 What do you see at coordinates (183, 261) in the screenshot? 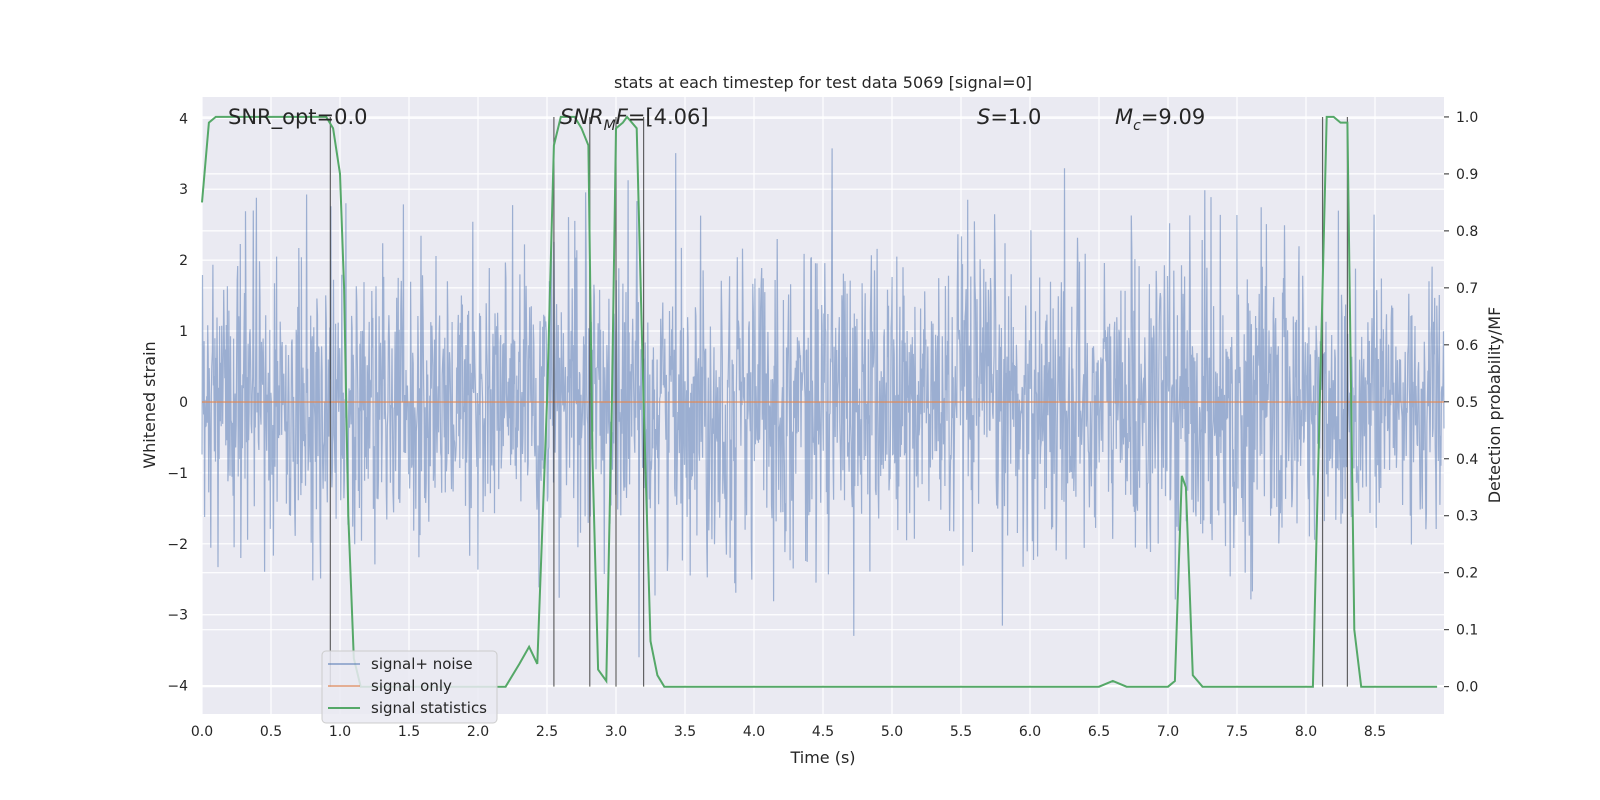
I see `y-tick-label: 2` at bounding box center [183, 261].